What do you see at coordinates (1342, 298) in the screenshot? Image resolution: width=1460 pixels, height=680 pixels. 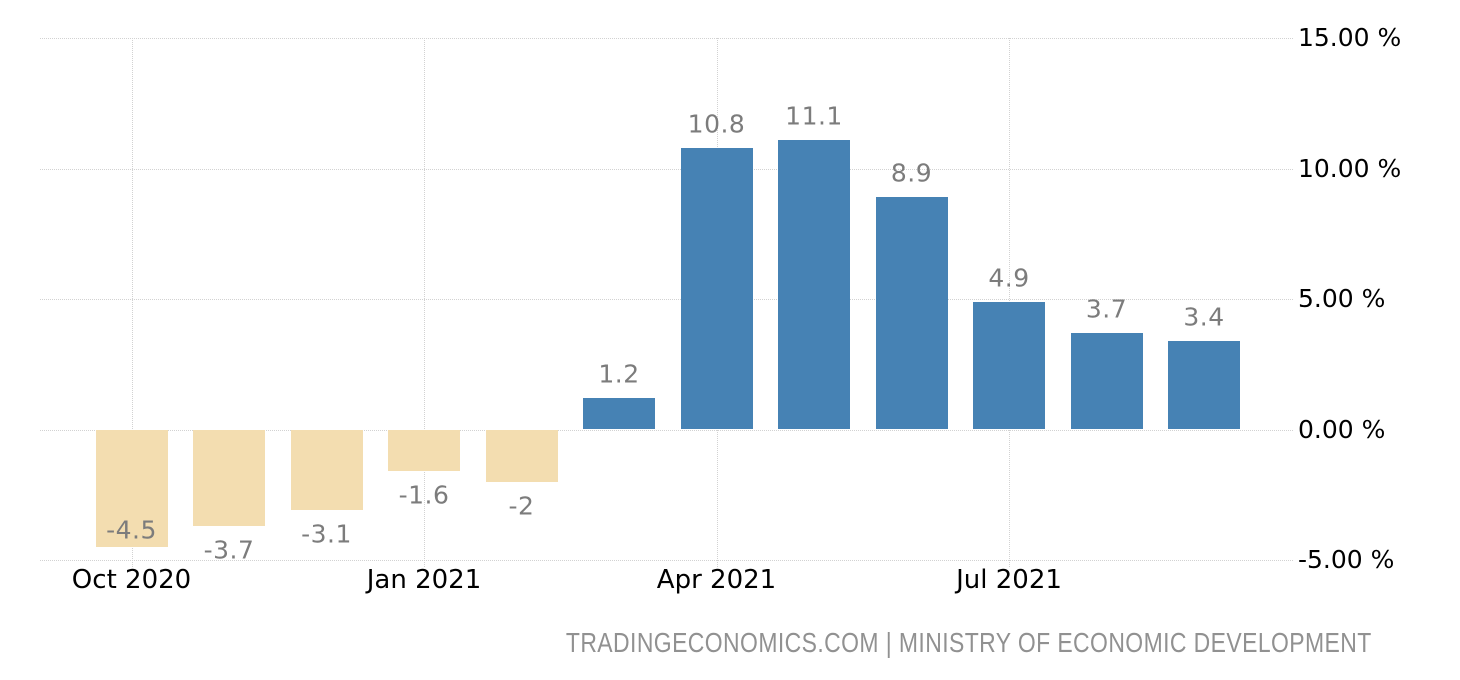 I see `y-tick-label: 5.00 %` at bounding box center [1342, 298].